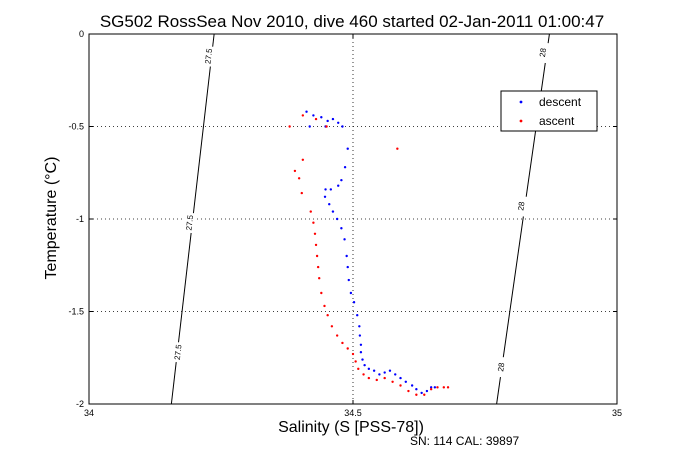  I want to click on series-ascent, so click(369, 255).